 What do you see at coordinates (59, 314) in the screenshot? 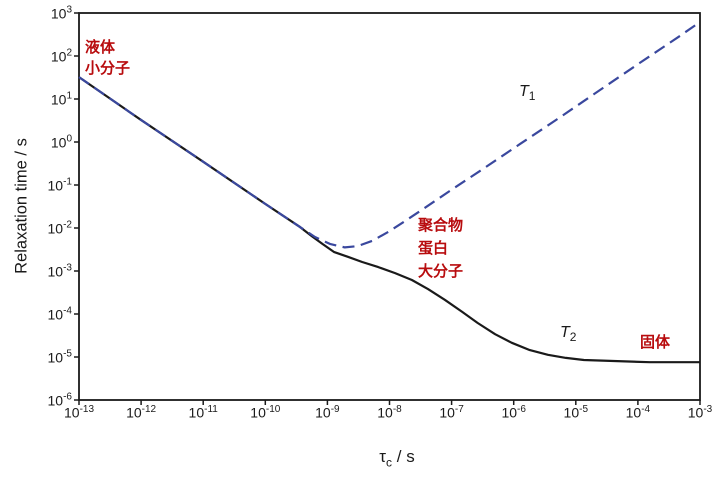
I see `y-tick-label: 10⁻⁴` at bounding box center [59, 314].